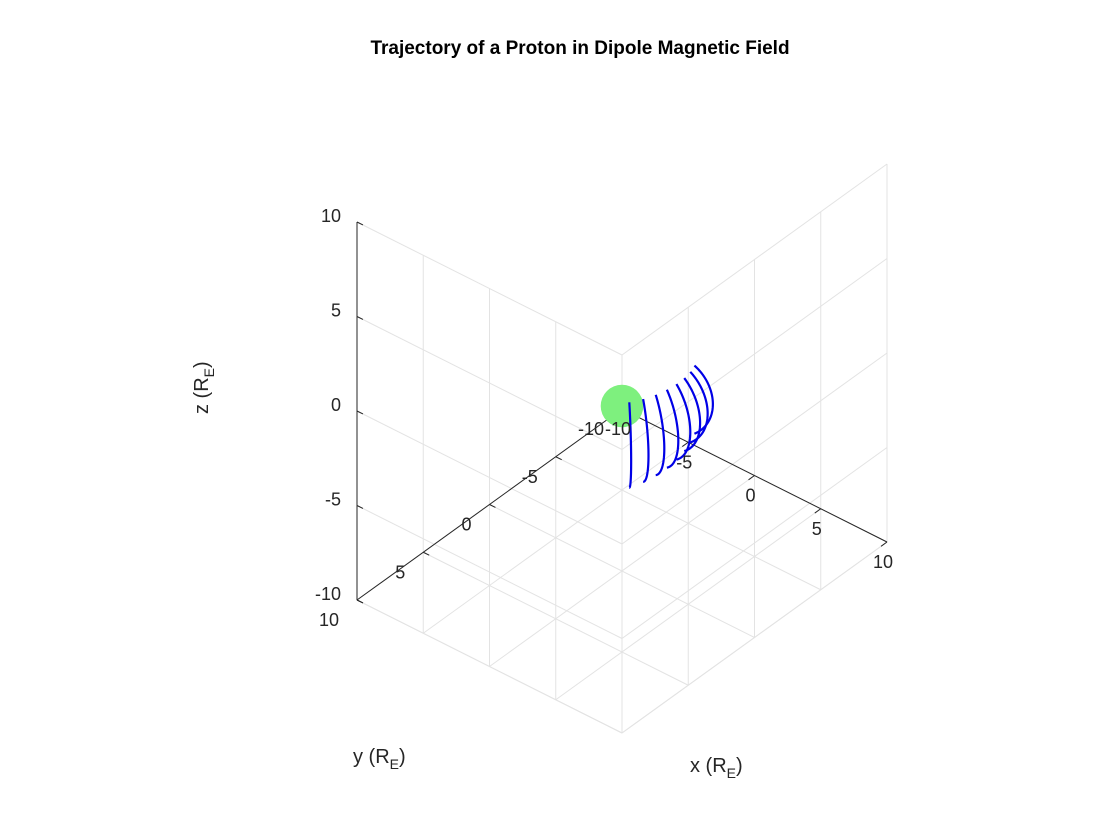  What do you see at coordinates (329, 620) in the screenshot?
I see `y-tick-label: 10` at bounding box center [329, 620].